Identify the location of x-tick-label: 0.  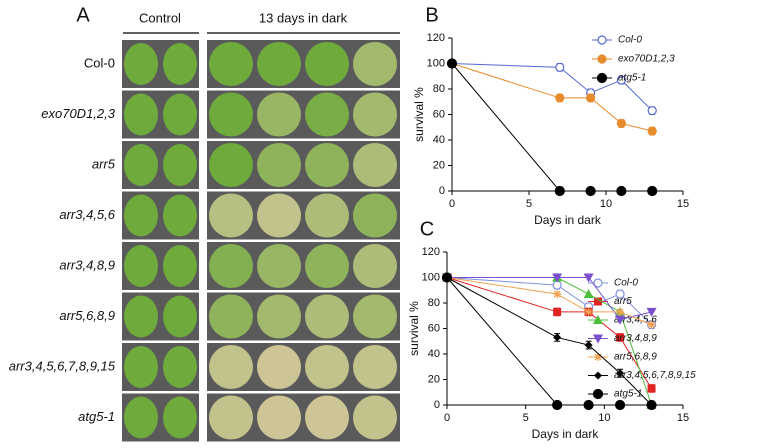
(447, 418).